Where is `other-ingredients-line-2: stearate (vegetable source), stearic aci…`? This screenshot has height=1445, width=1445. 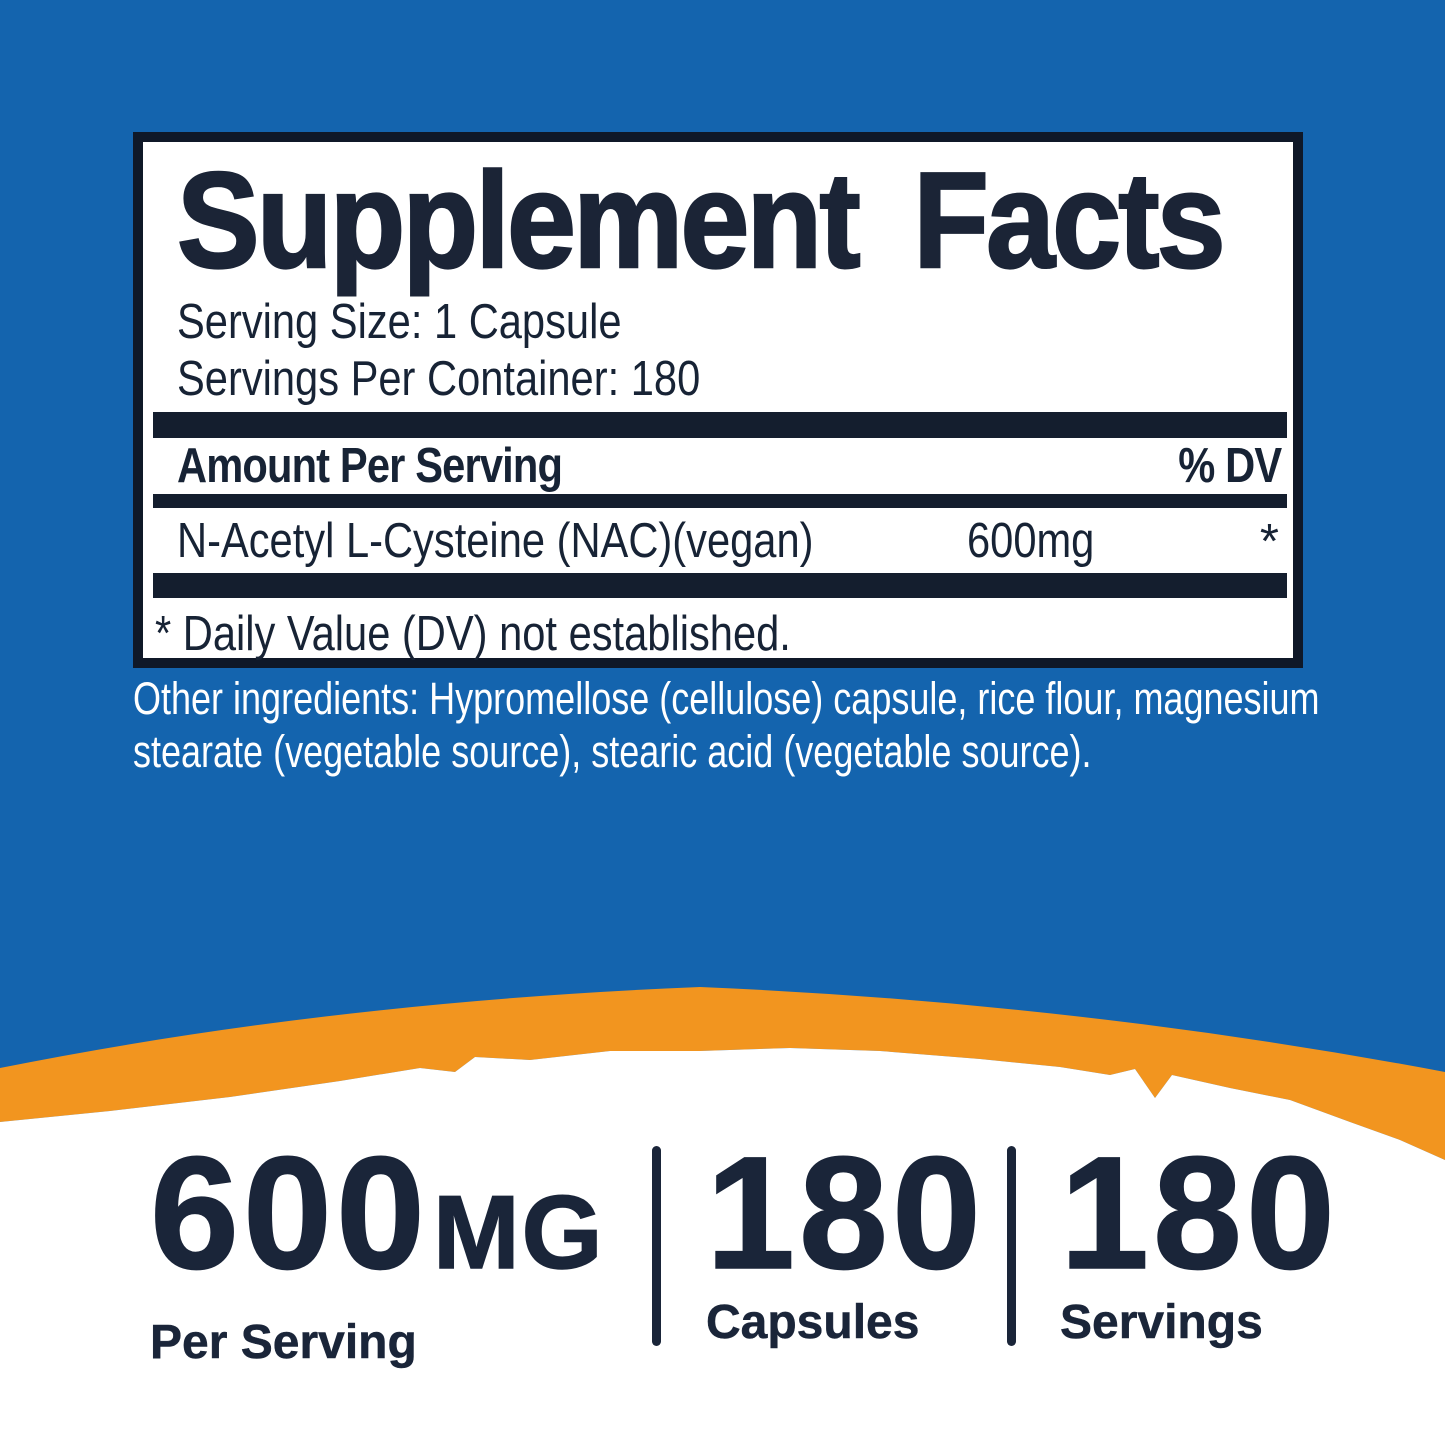
other-ingredients-line-2: stearate (vegetable source), stearic aci… is located at coordinates (612, 751).